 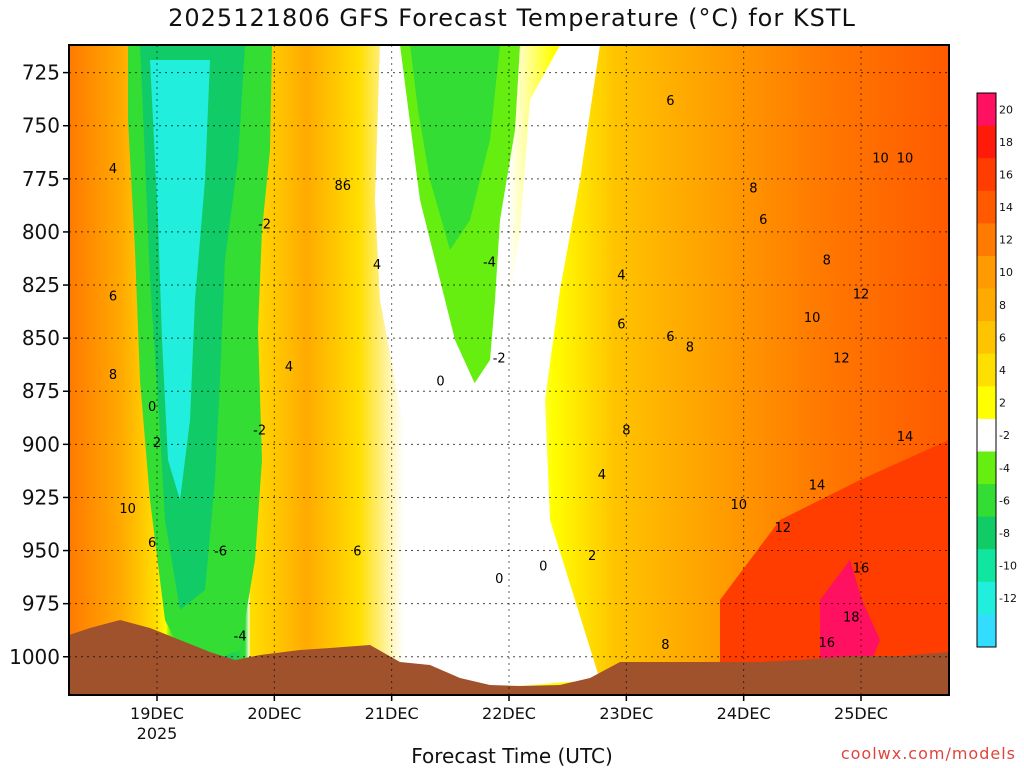 What do you see at coordinates (851, 617) in the screenshot?
I see `contour-label: 18` at bounding box center [851, 617].